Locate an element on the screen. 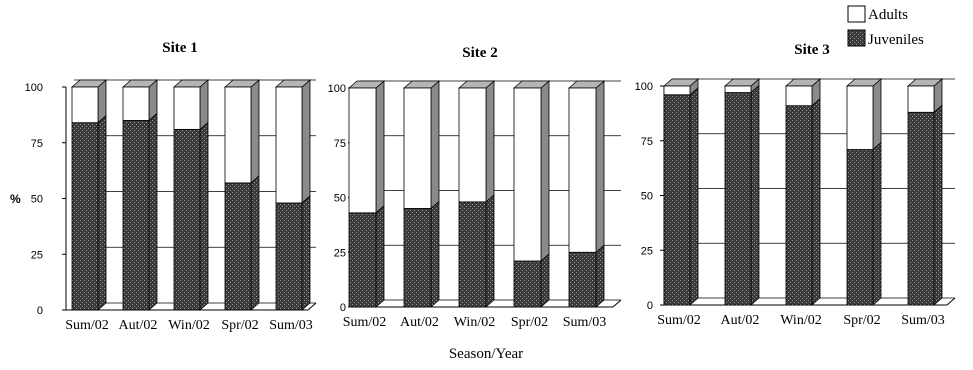  chart-title: Site 2 is located at coordinates (479, 53).